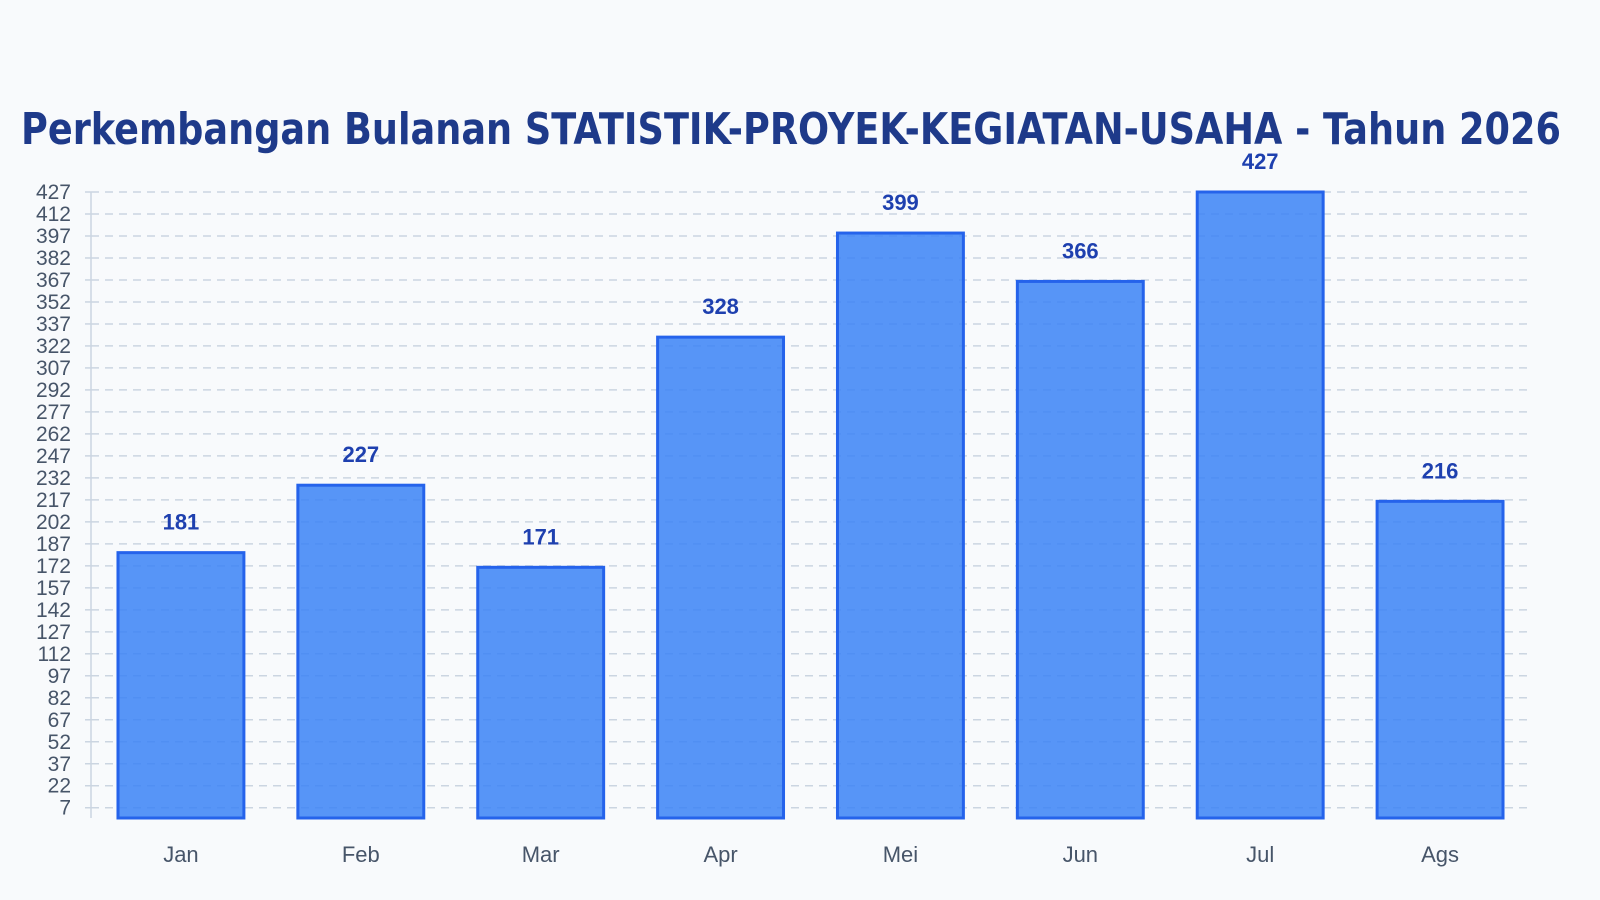  Describe the element at coordinates (53, 412) in the screenshot. I see `y-tick-label: 277` at that location.